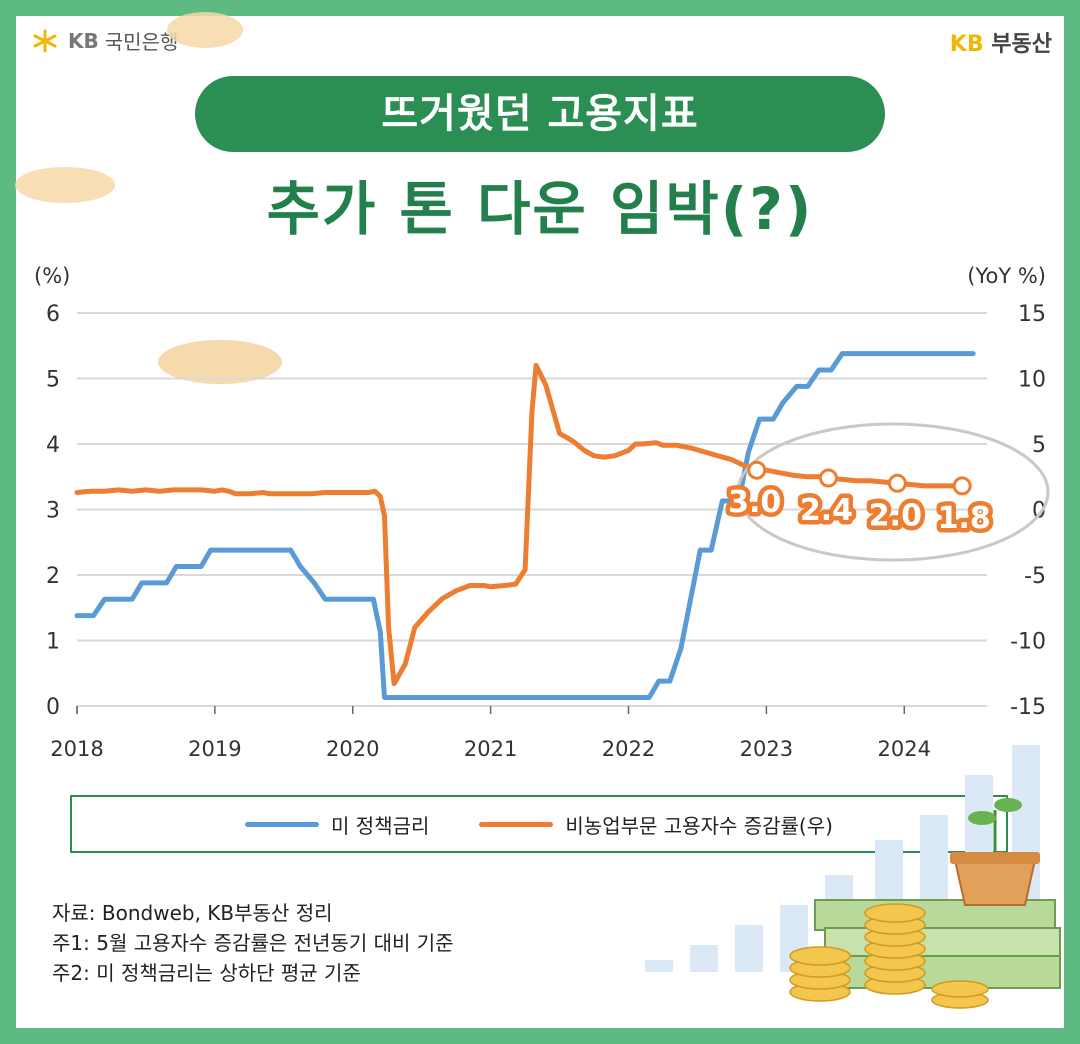  What do you see at coordinates (148, 198) in the screenshot?
I see `coin-decorations` at bounding box center [148, 198].